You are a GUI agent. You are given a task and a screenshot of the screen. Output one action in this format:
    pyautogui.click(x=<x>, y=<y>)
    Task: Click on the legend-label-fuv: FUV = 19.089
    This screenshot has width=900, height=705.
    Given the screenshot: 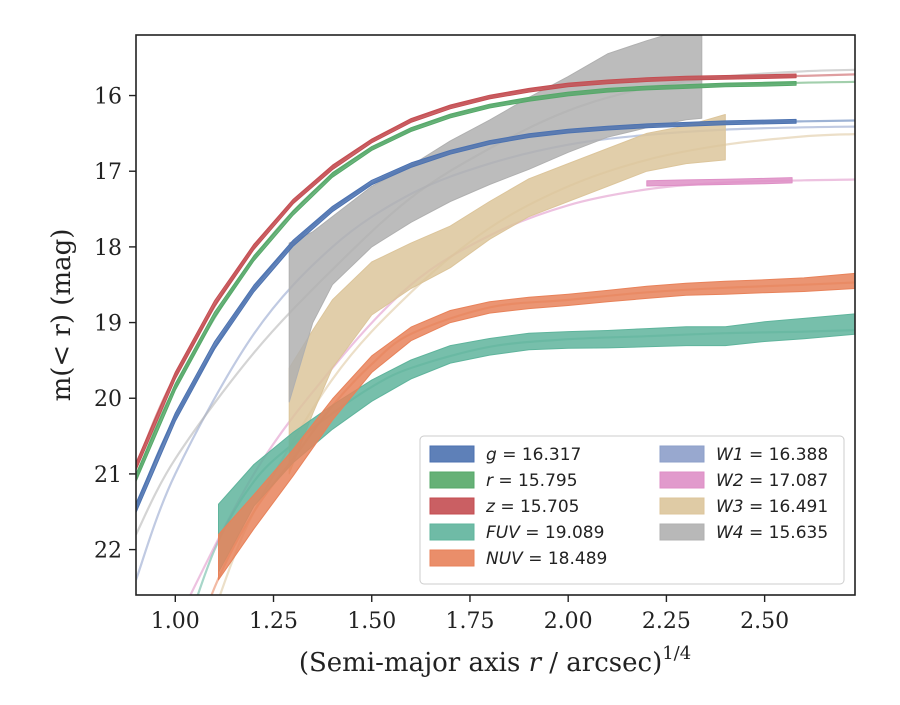 What is the action you would take?
    pyautogui.click(x=545, y=533)
    